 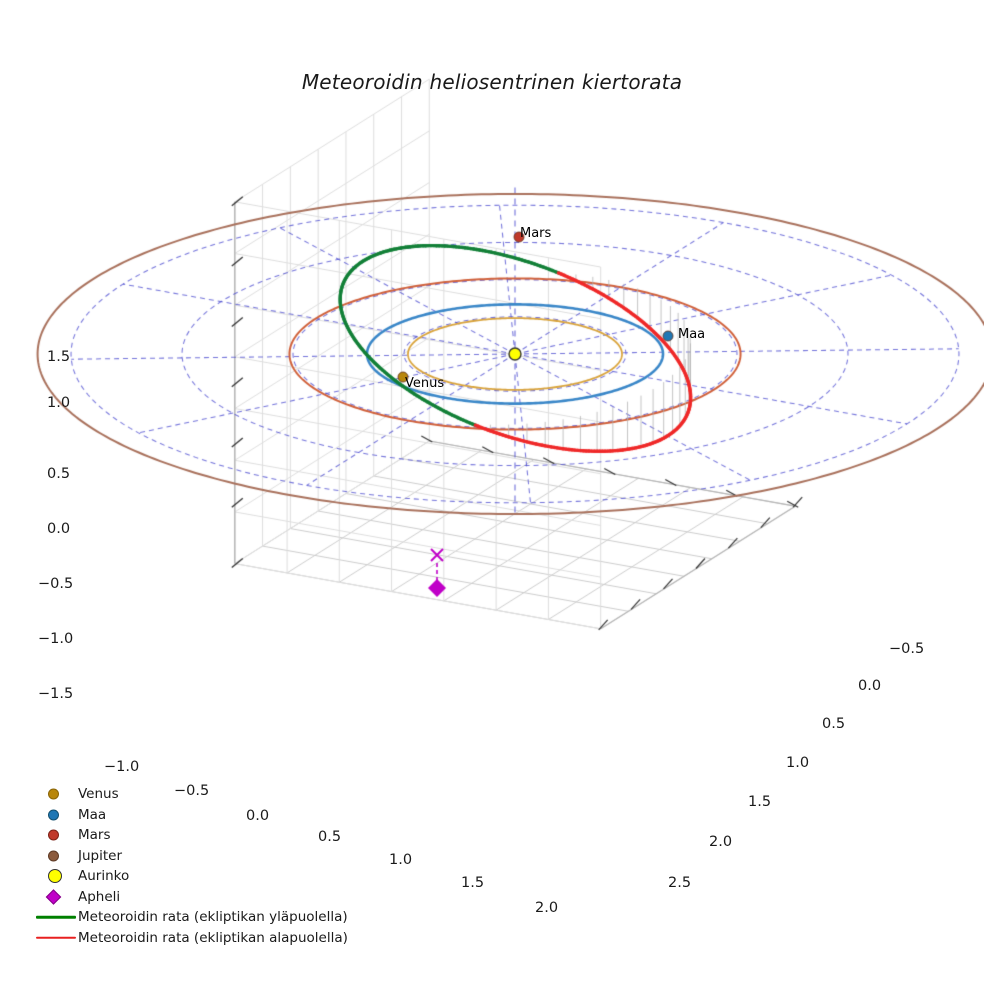 I want to click on x-tick-2: 0.0, so click(x=258, y=816).